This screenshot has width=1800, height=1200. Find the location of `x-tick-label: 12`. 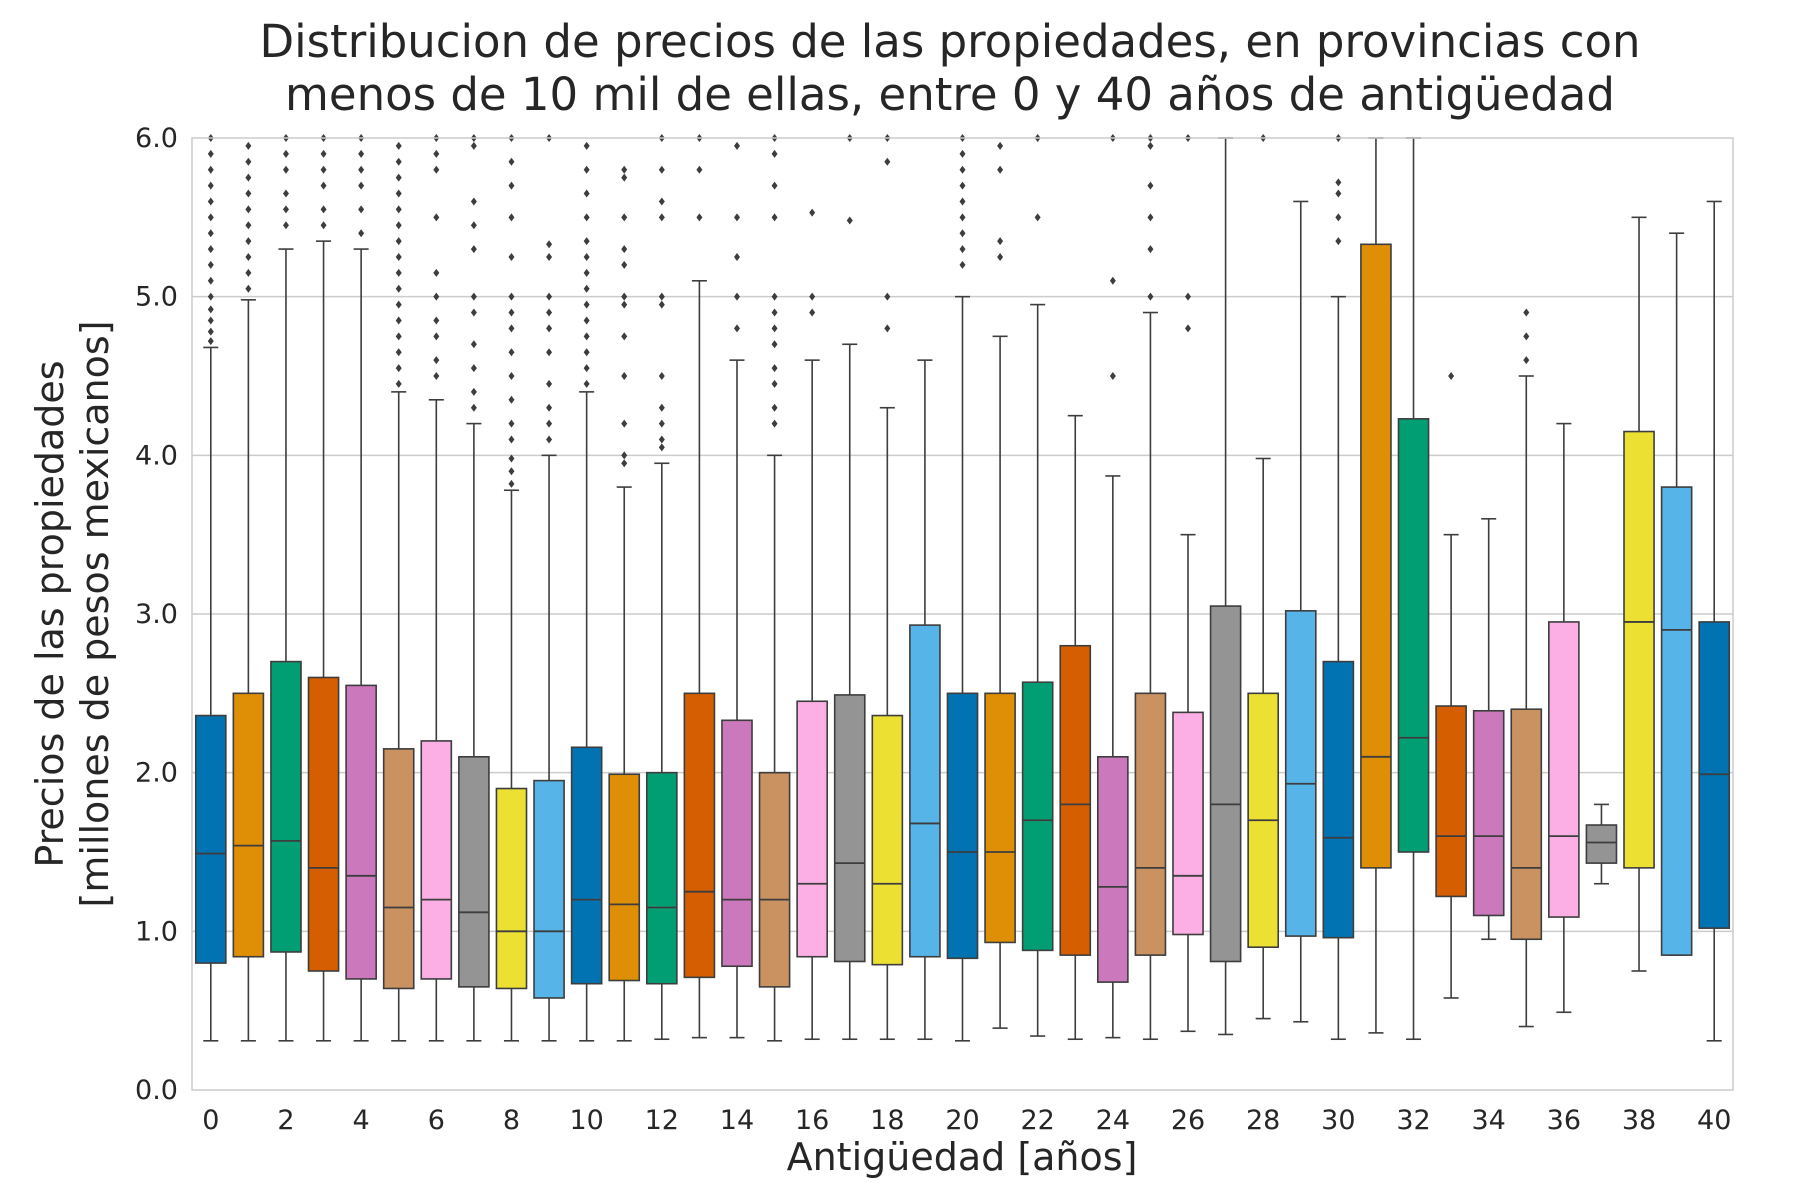

x-tick-label: 12 is located at coordinates (662, 1120).